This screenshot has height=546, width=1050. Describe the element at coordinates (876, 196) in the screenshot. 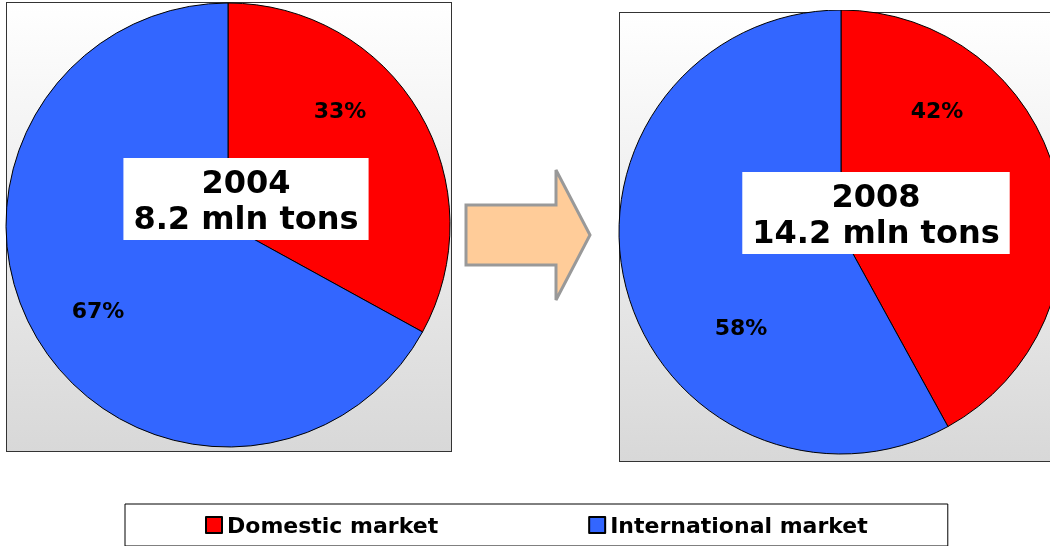

I see `text: 2008` at that location.